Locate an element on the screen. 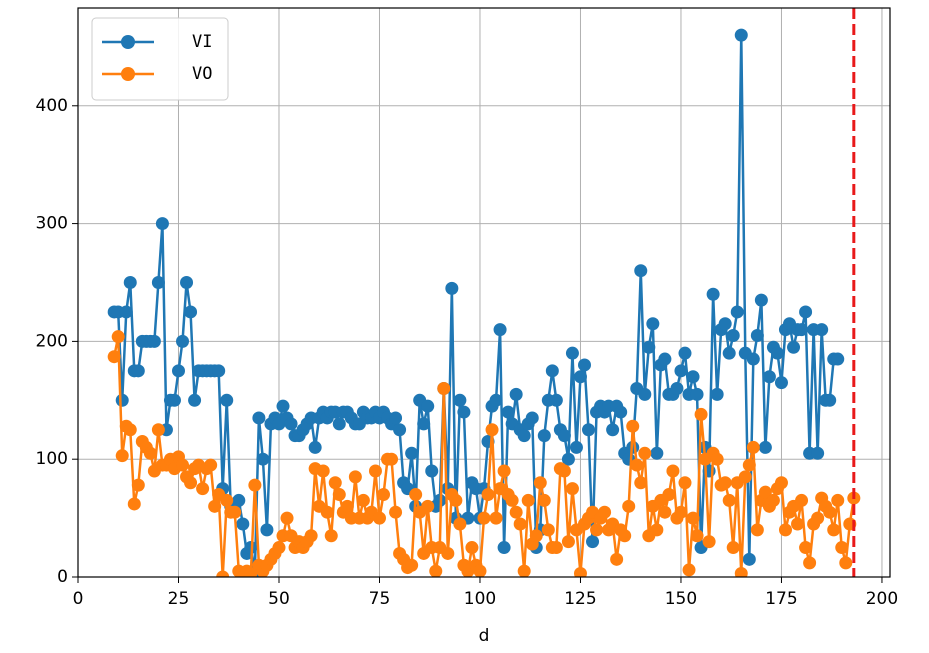  x-tick-label: 50 is located at coordinates (279, 599).